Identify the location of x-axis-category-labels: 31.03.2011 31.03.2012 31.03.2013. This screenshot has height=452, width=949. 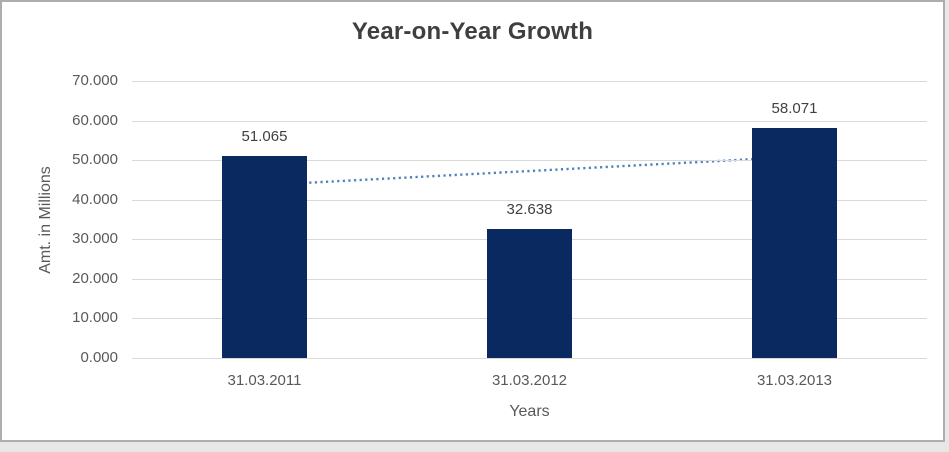
(529, 382).